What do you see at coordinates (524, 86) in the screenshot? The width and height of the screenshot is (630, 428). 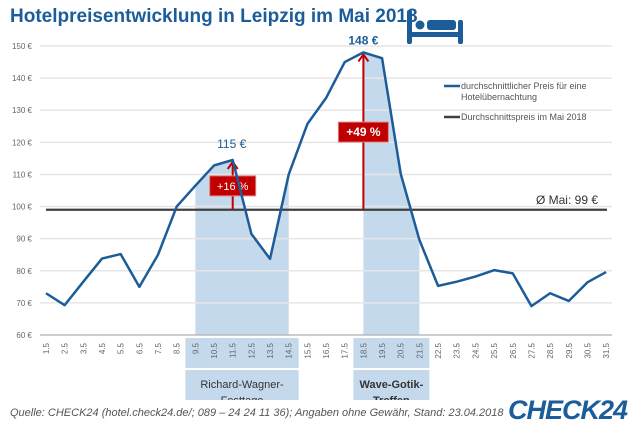 I see `legend-label: durchschnittlicher Preis für eine` at bounding box center [524, 86].